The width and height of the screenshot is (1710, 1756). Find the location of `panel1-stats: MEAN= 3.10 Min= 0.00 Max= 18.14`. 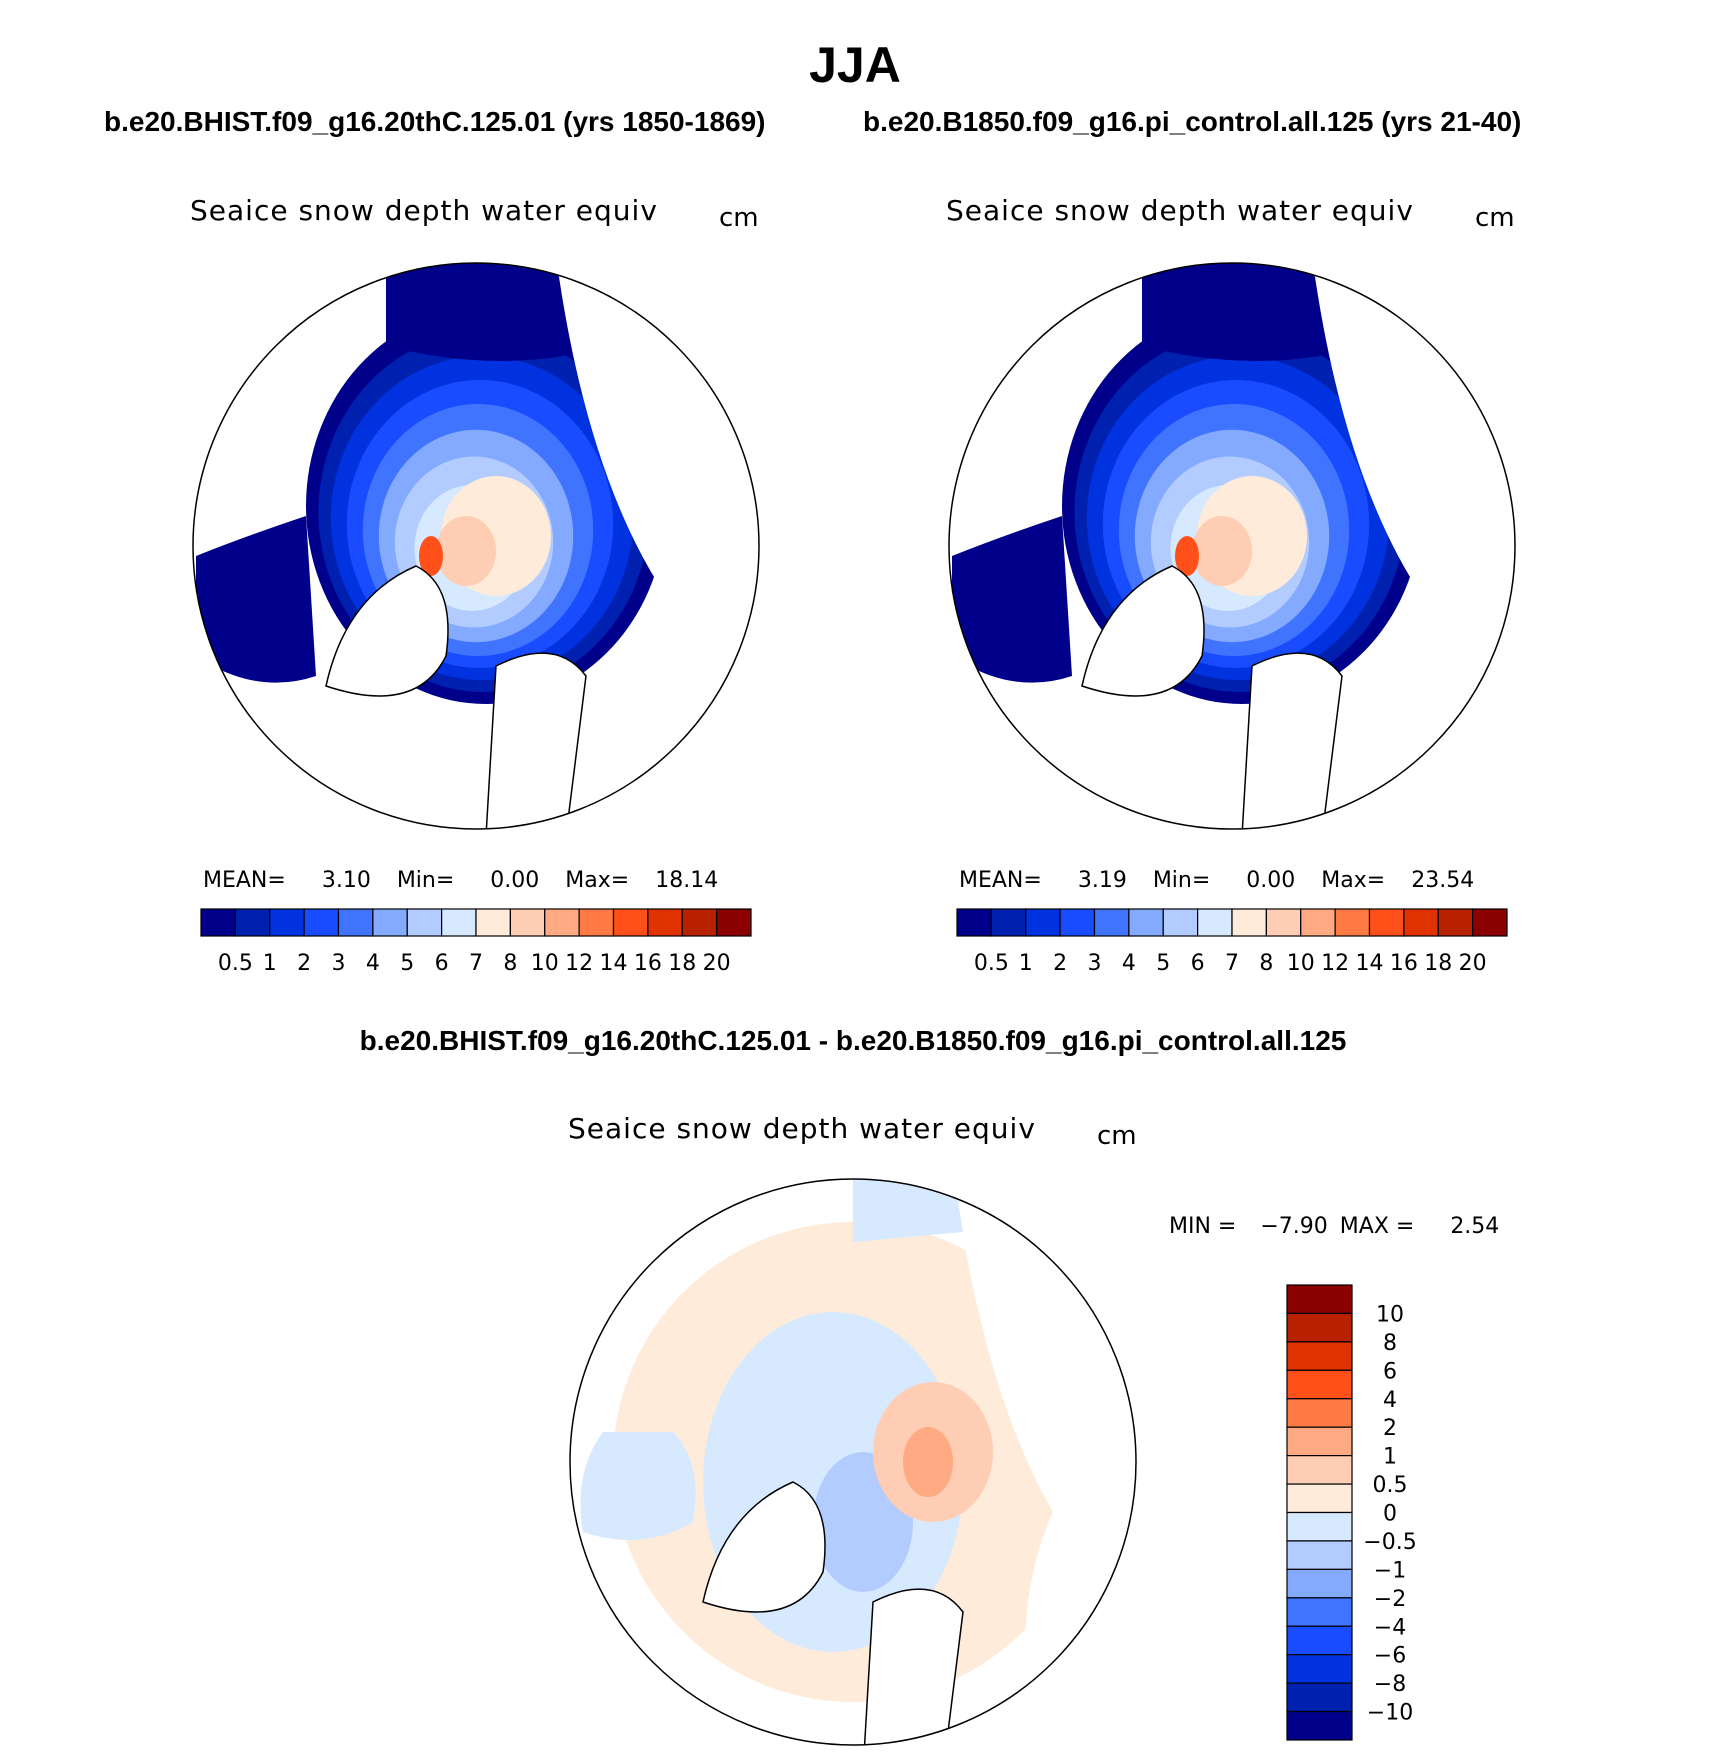

panel1-stats: MEAN= 3.10 Min= 0.00 Max= 18.14 is located at coordinates (461, 880).